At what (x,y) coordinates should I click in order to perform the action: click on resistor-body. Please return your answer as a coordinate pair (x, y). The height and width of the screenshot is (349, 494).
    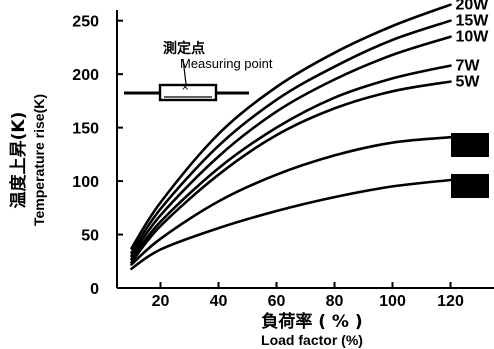
    Looking at the image, I should click on (188, 92).